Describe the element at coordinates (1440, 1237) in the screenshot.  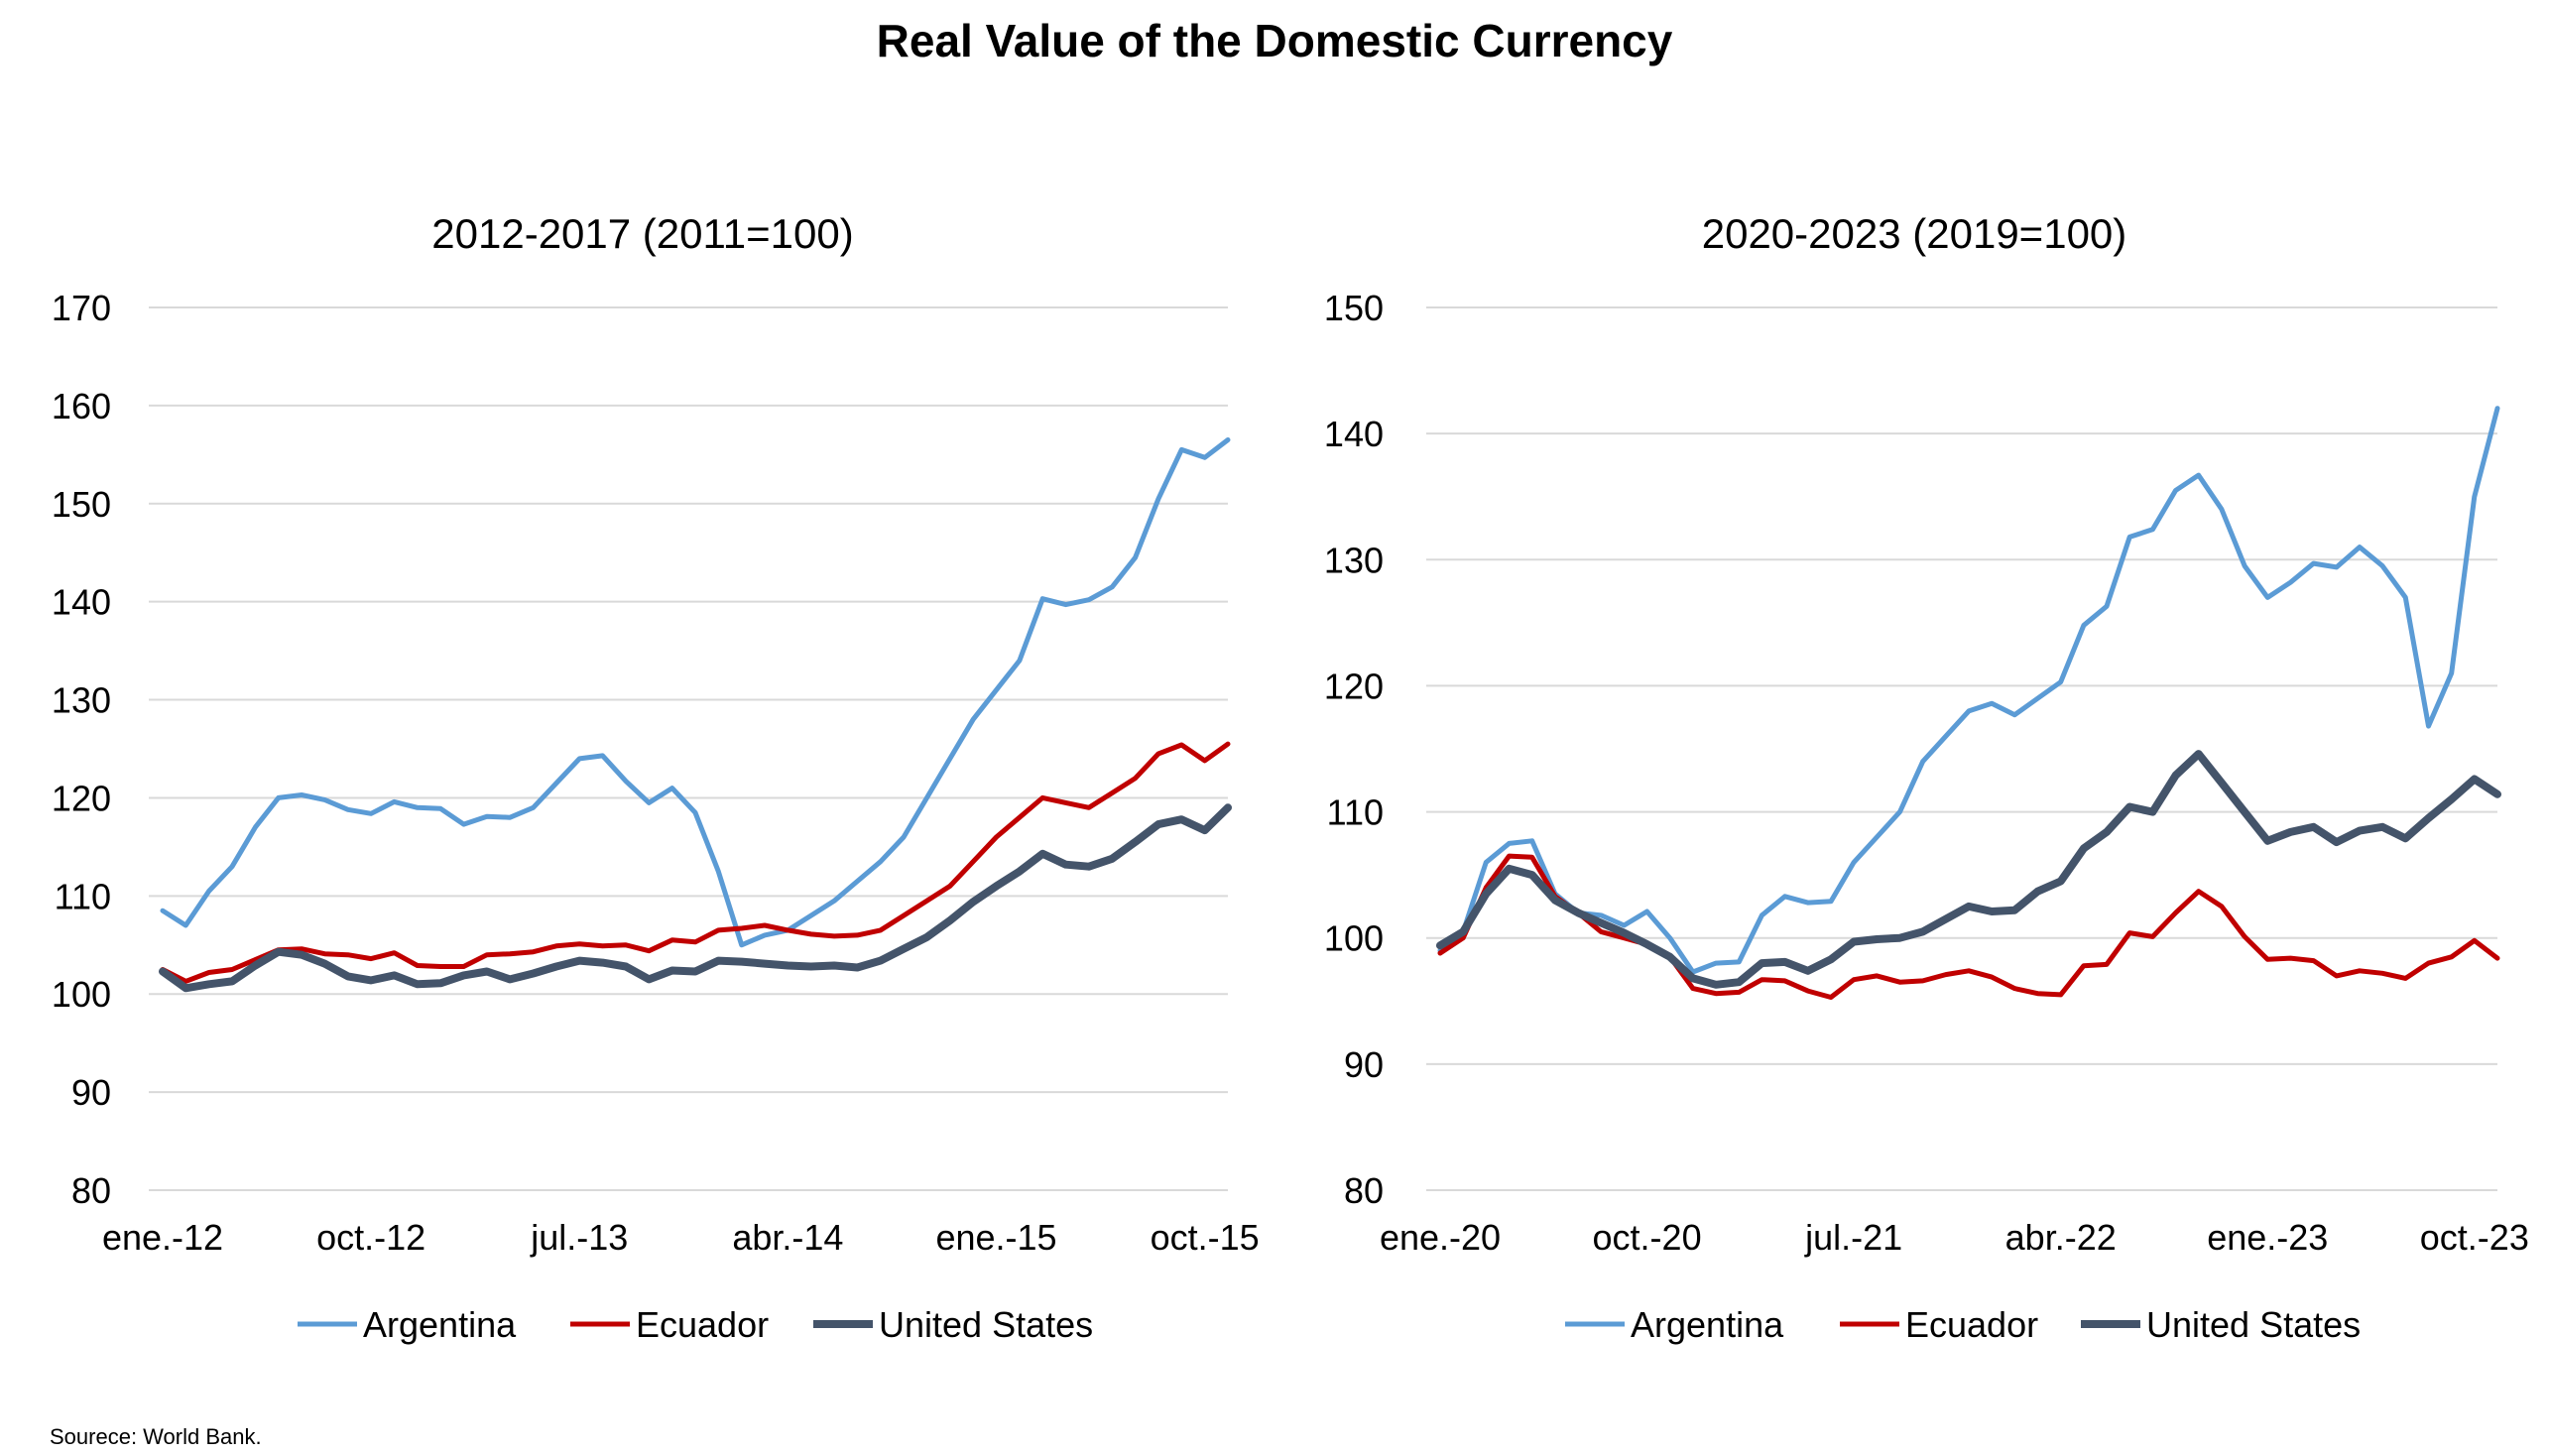
I see `x-tick-label: ene.-20` at that location.